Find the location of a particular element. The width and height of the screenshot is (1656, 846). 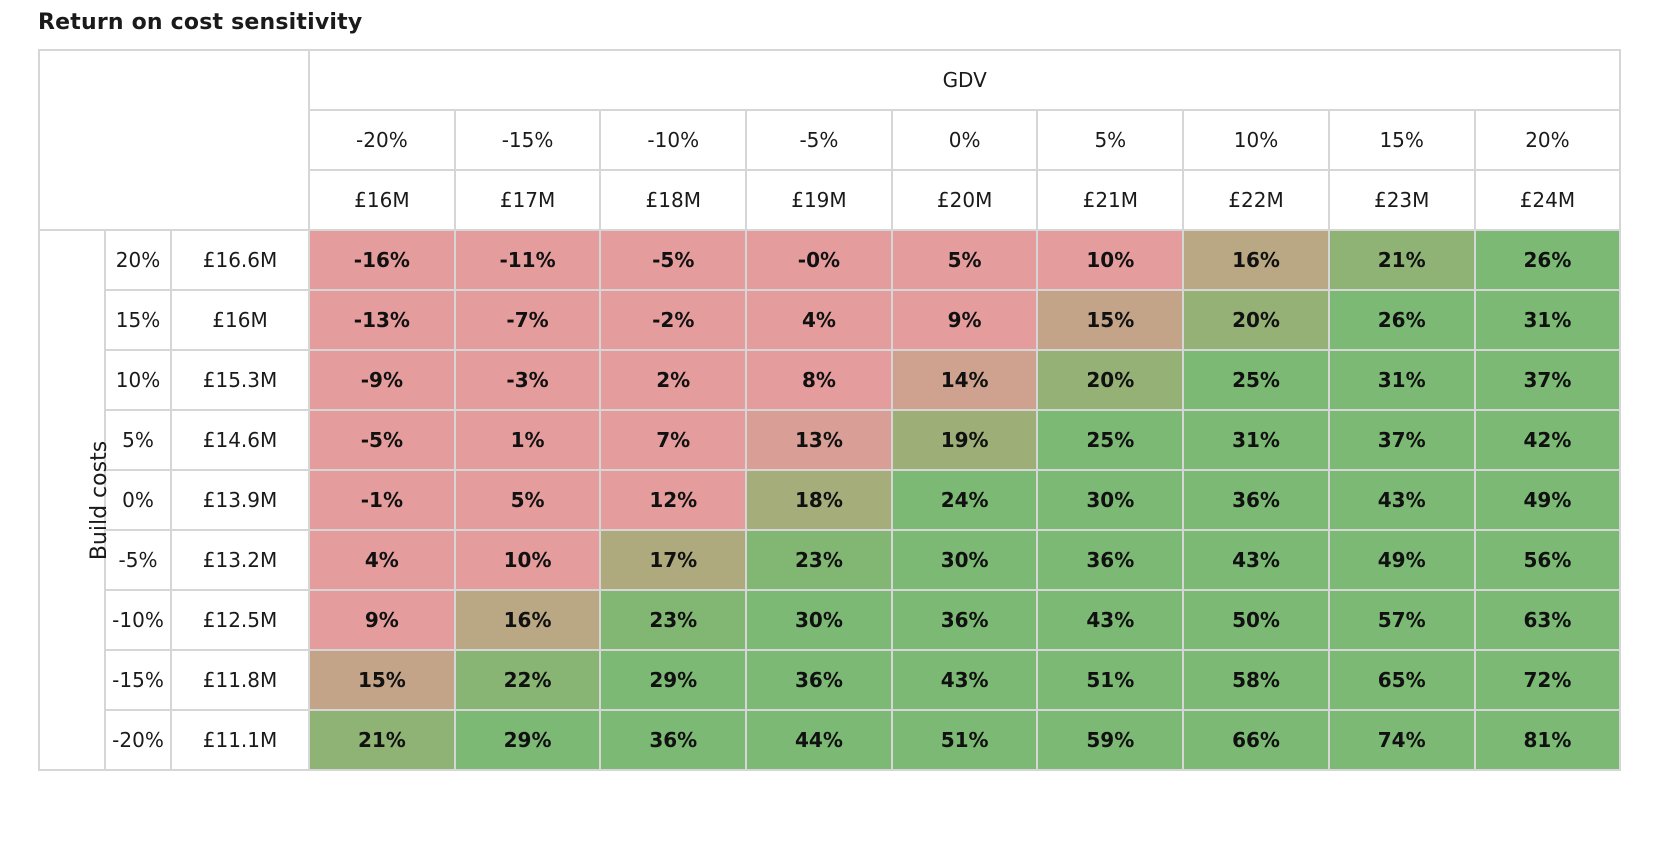

return-cell: 65% is located at coordinates (1401, 680).